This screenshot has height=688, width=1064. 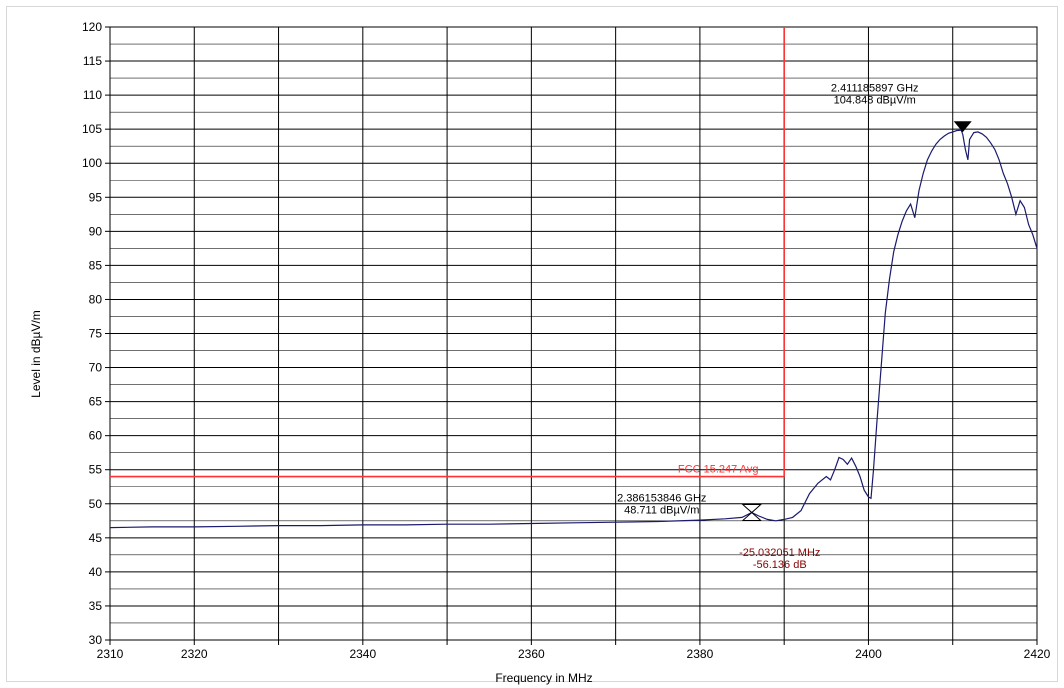 What do you see at coordinates (718, 470) in the screenshot?
I see `limit-line-label: FCC 15.247 Avg` at bounding box center [718, 470].